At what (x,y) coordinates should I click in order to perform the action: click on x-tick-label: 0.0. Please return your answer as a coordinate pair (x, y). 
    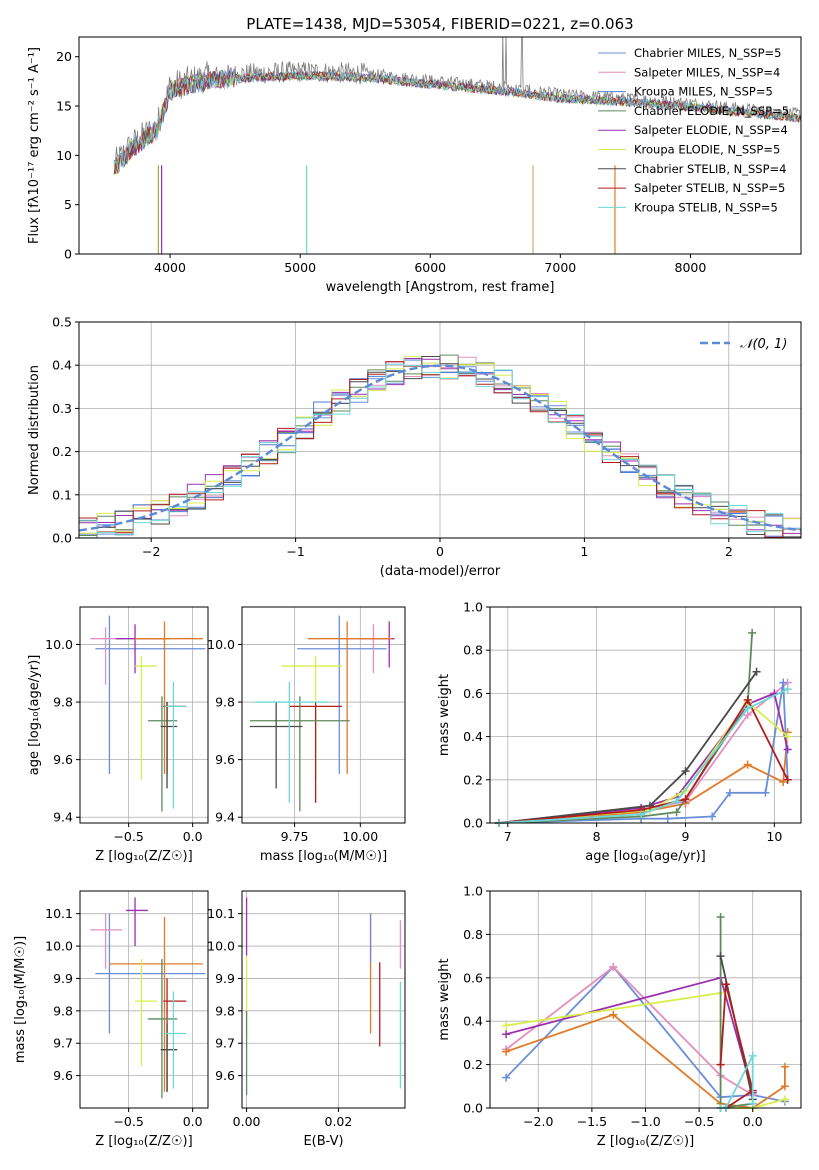
    Looking at the image, I should click on (193, 836).